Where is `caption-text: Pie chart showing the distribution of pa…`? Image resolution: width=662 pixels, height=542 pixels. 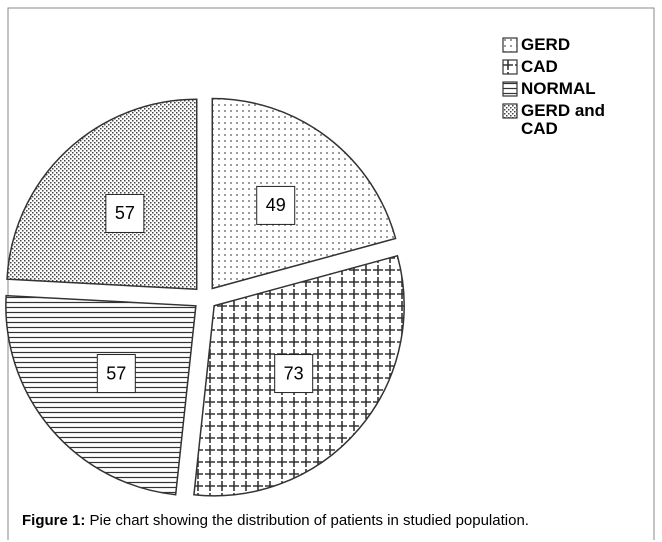 caption-text: Pie chart showing the distribution of pa… is located at coordinates (309, 520).